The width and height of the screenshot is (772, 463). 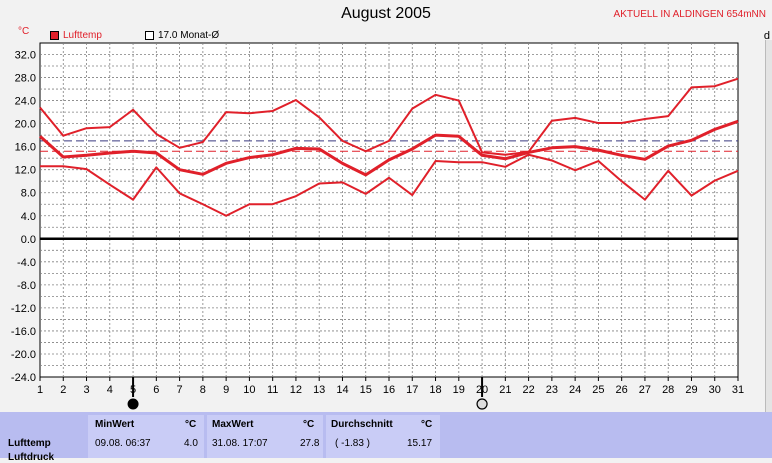 What do you see at coordinates (25, 102) in the screenshot?
I see `y-tick-label: 24.0` at bounding box center [25, 102].